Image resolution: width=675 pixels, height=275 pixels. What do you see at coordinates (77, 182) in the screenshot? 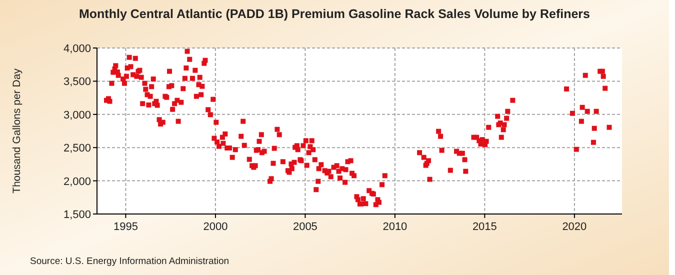
I see `y-tick-label: 2,000` at bounding box center [77, 182].